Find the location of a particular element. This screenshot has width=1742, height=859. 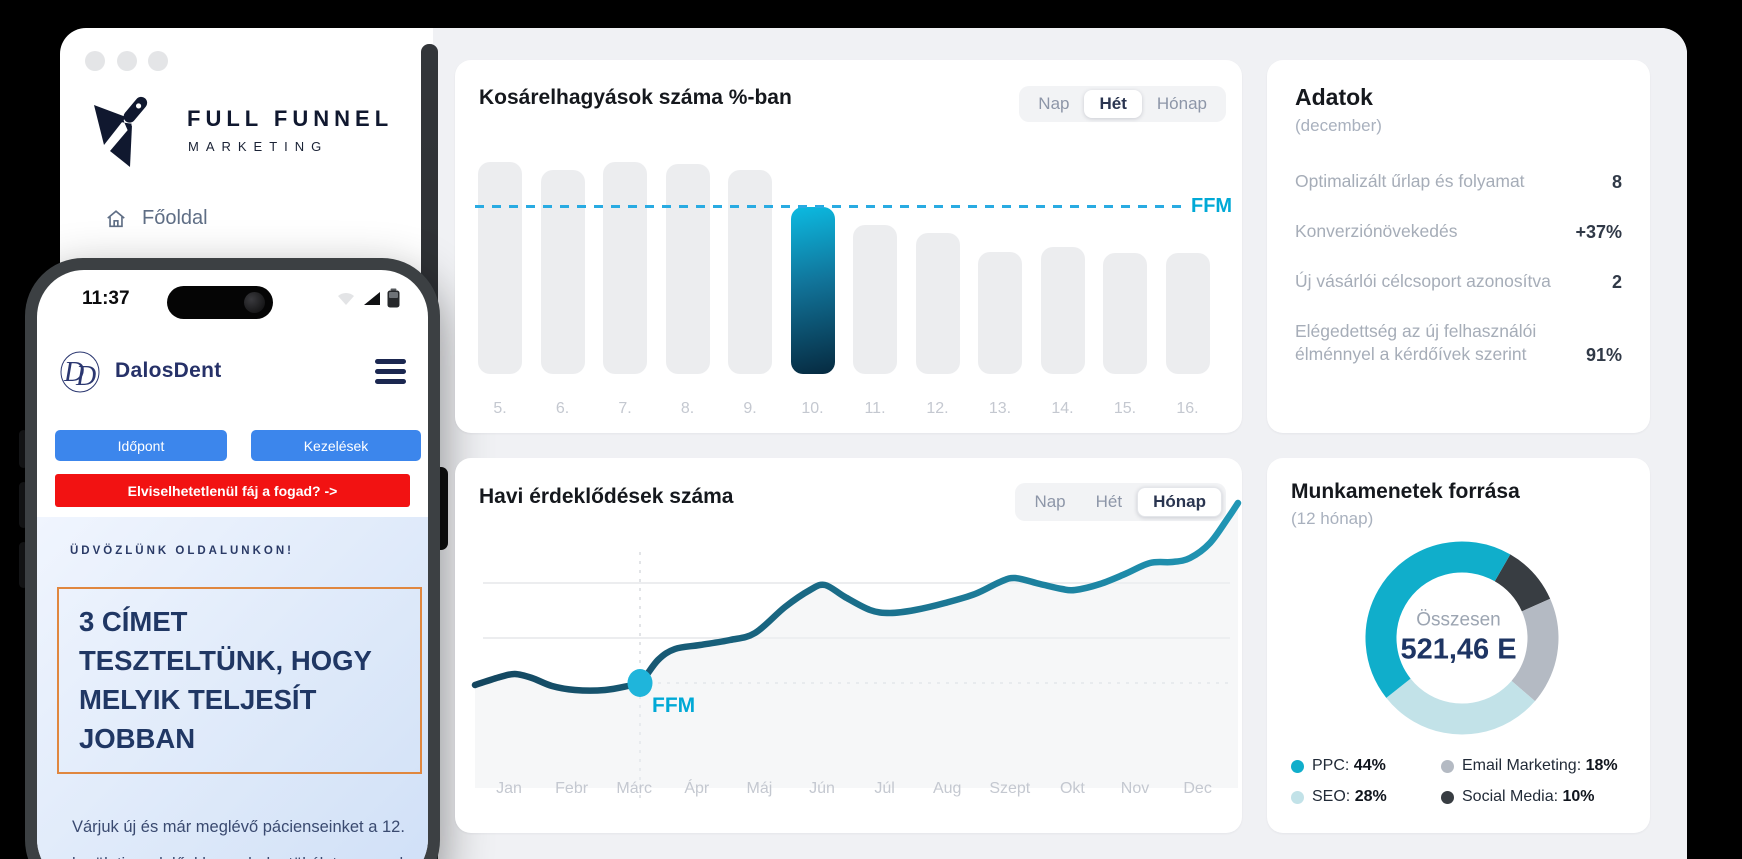

metric-row: Optimalizált űrlap és folyamat 8 is located at coordinates (1458, 181).